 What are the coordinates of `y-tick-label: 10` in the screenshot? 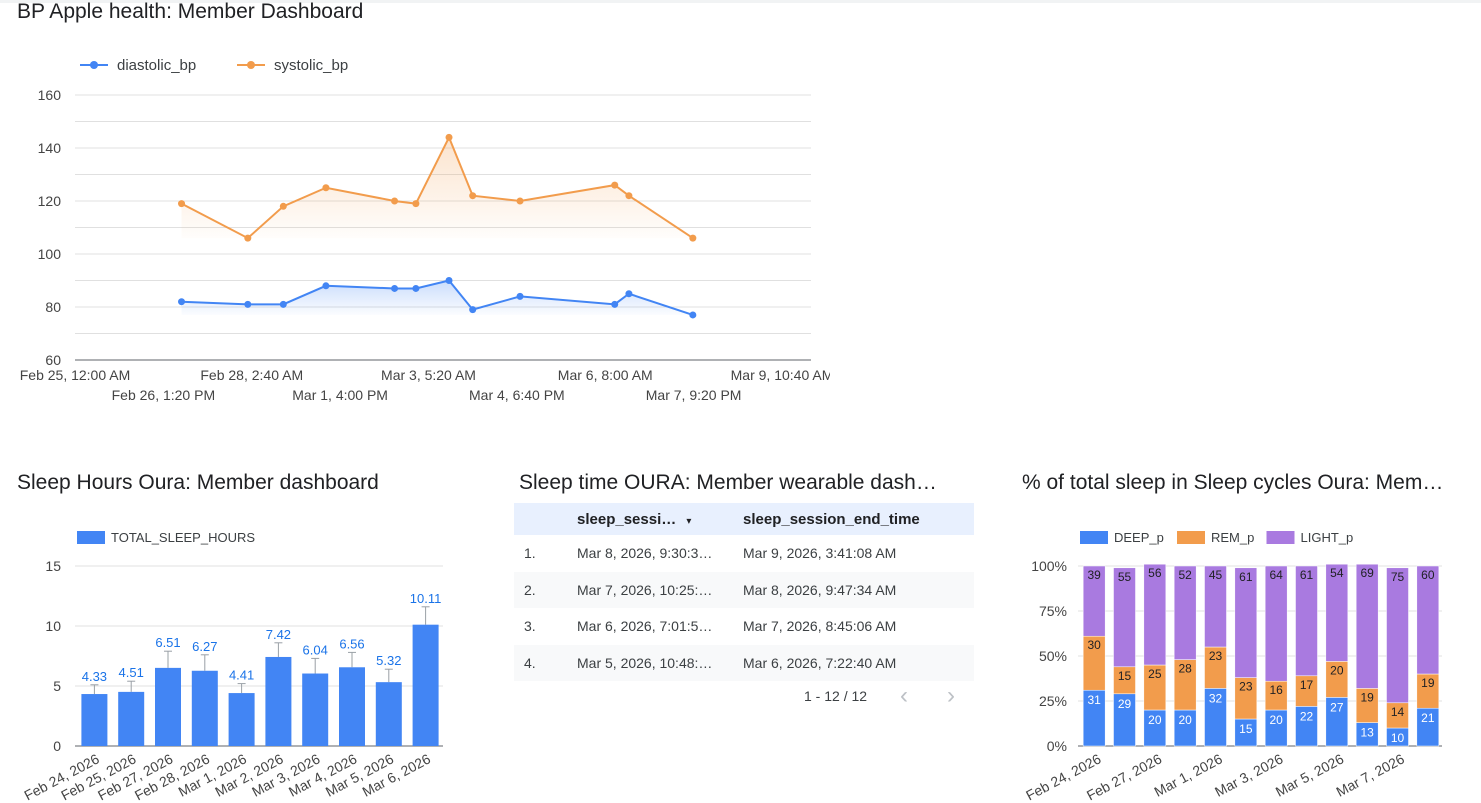 It's located at (53, 626).